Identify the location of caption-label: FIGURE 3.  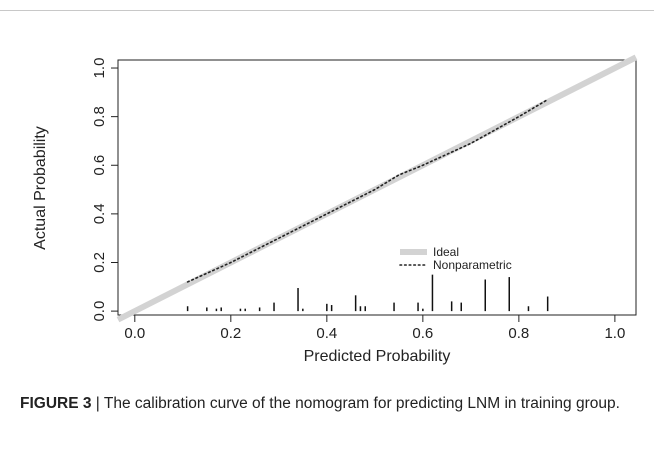
(56, 403).